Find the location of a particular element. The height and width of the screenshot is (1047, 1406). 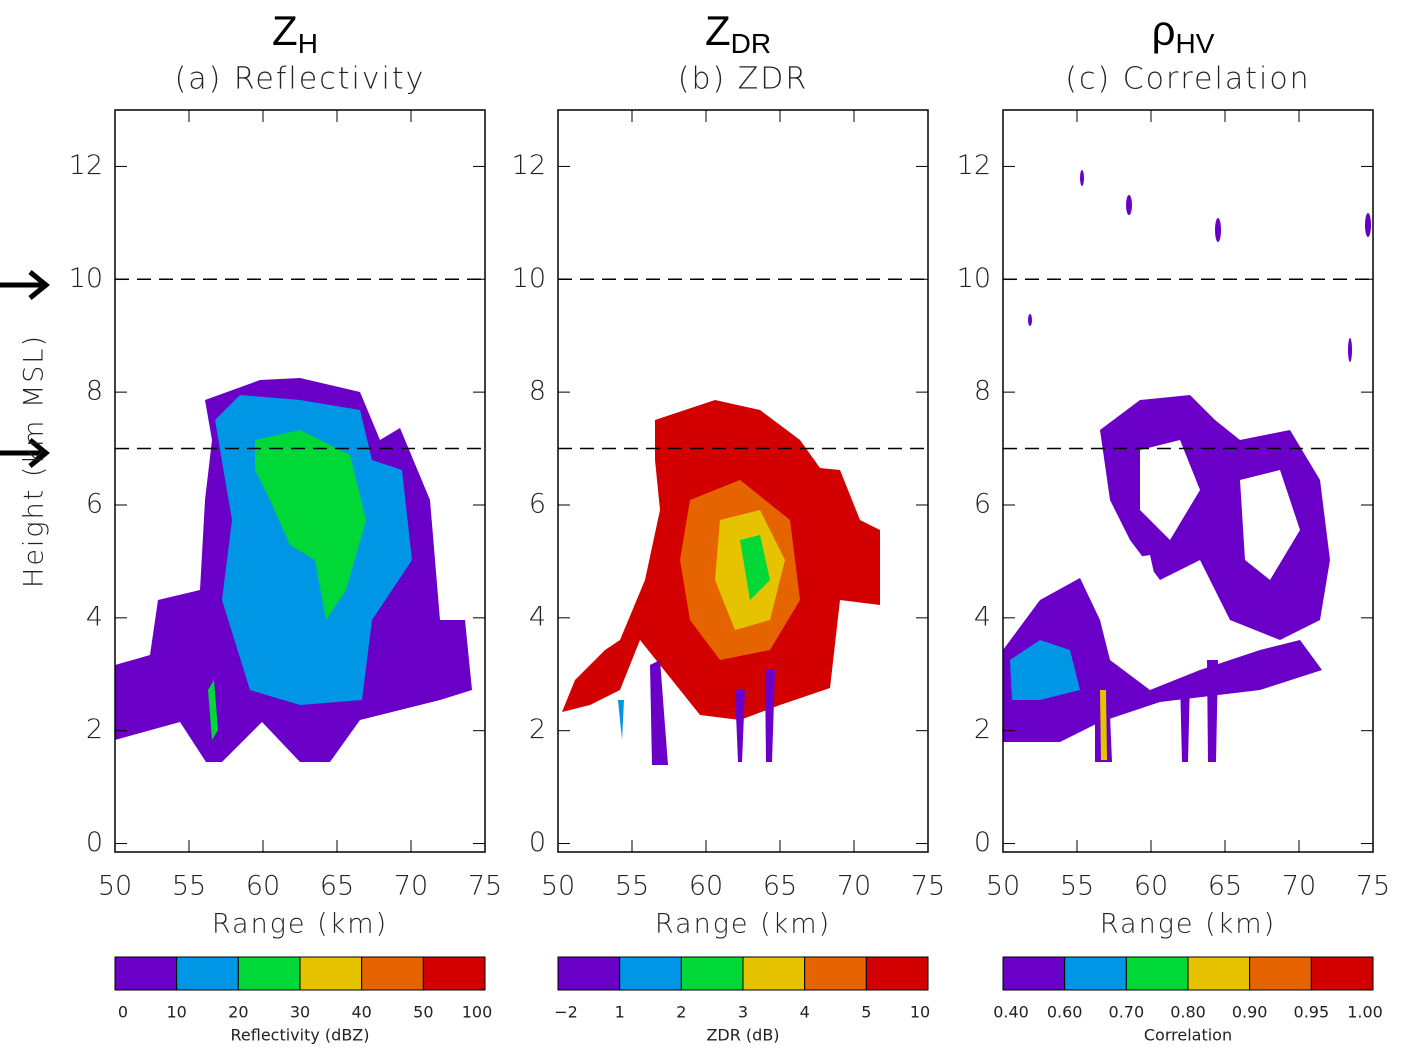

colorbar-tick-label: 100 is located at coordinates (477, 1012).